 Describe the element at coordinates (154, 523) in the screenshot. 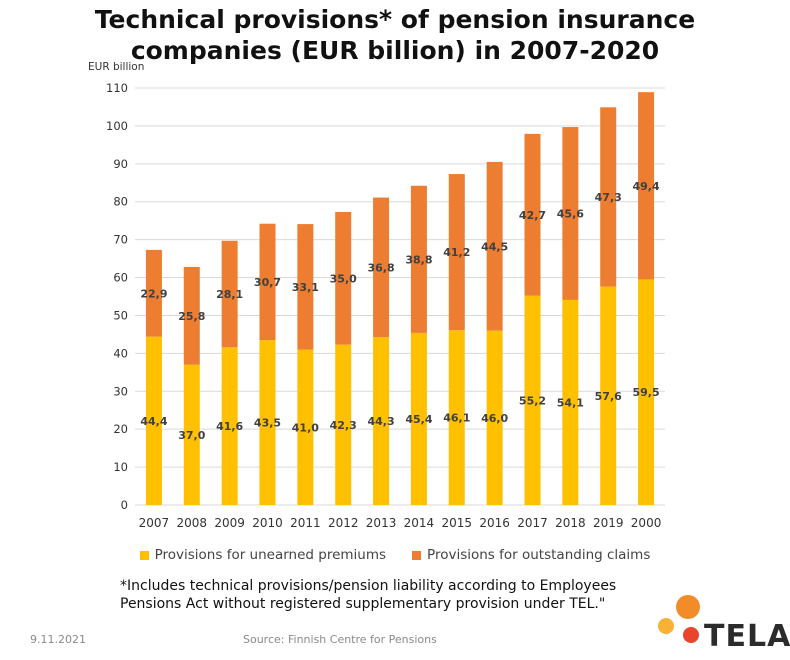

I see `x-tick-label-2007: 2007` at that location.